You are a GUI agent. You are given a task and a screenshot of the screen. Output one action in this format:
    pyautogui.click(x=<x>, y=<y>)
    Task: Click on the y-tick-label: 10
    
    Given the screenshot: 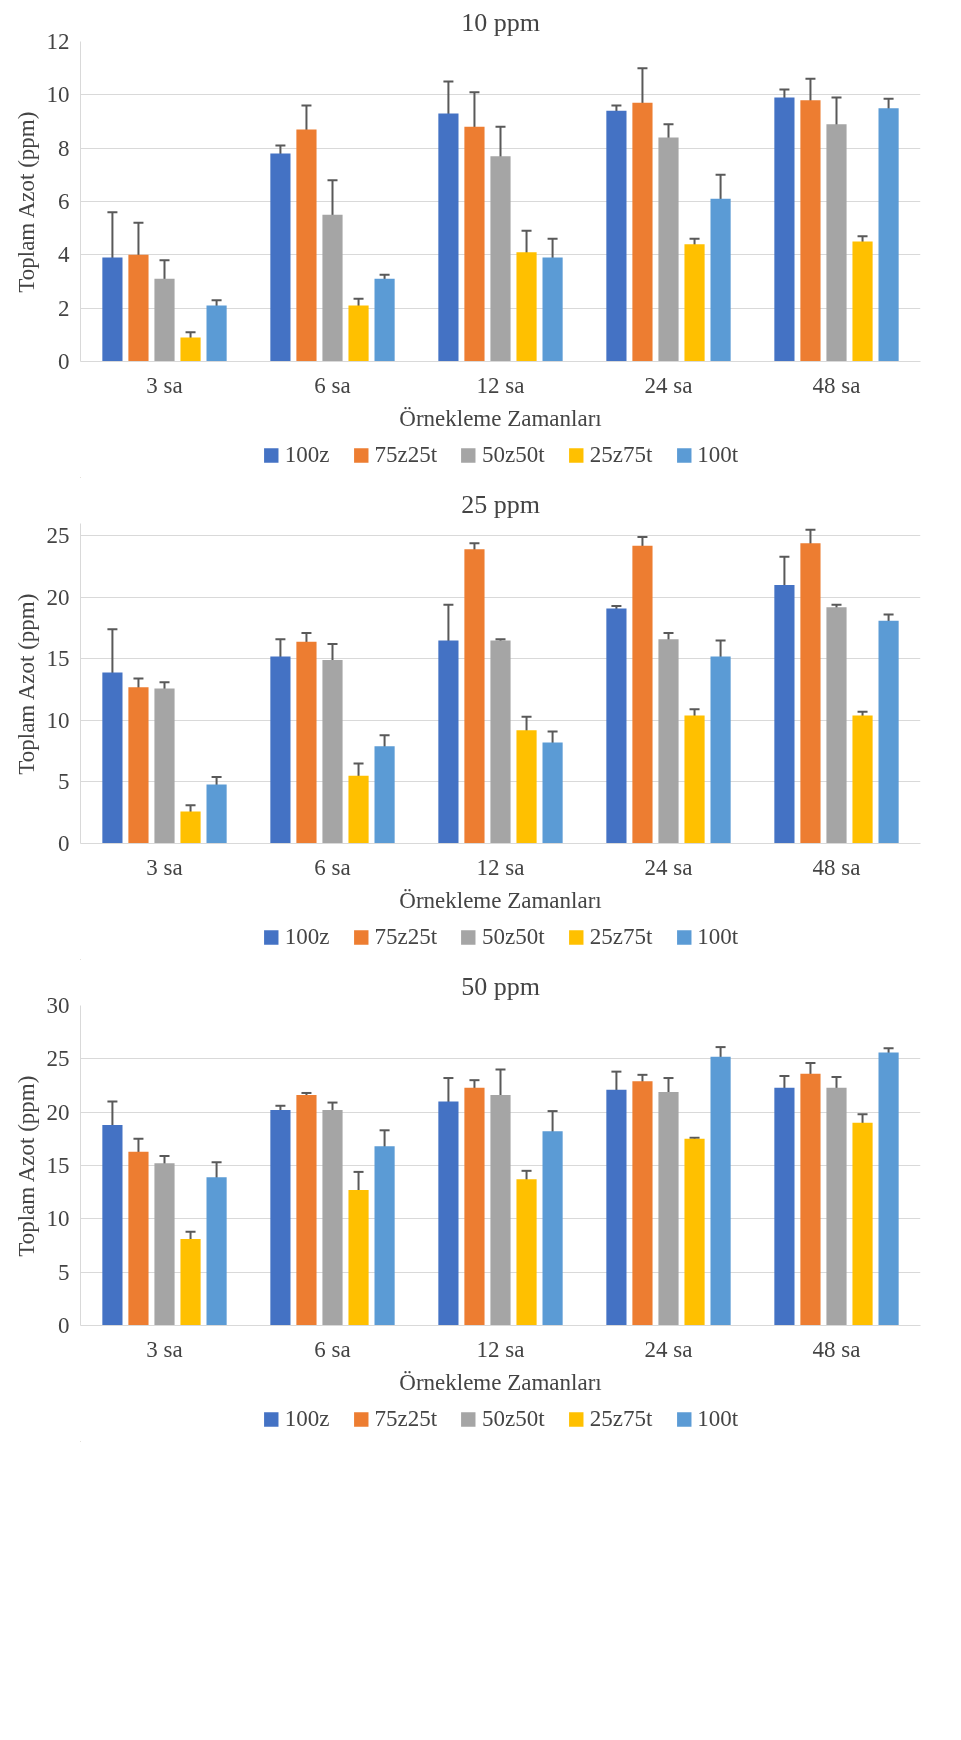 What is the action you would take?
    pyautogui.click(x=58, y=720)
    